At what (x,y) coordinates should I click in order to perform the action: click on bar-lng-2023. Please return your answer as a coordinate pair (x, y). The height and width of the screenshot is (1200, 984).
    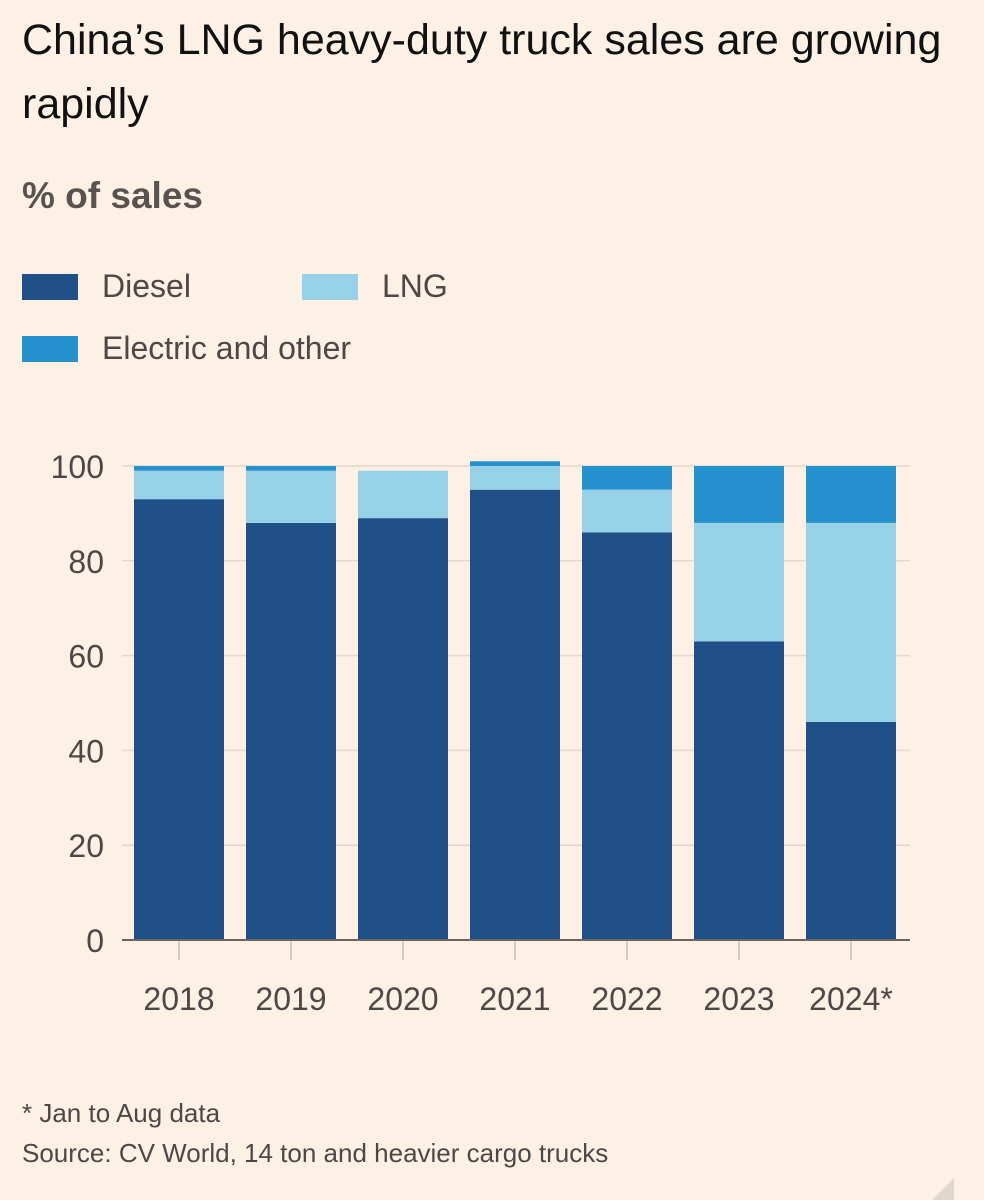
    Looking at the image, I should click on (739, 582).